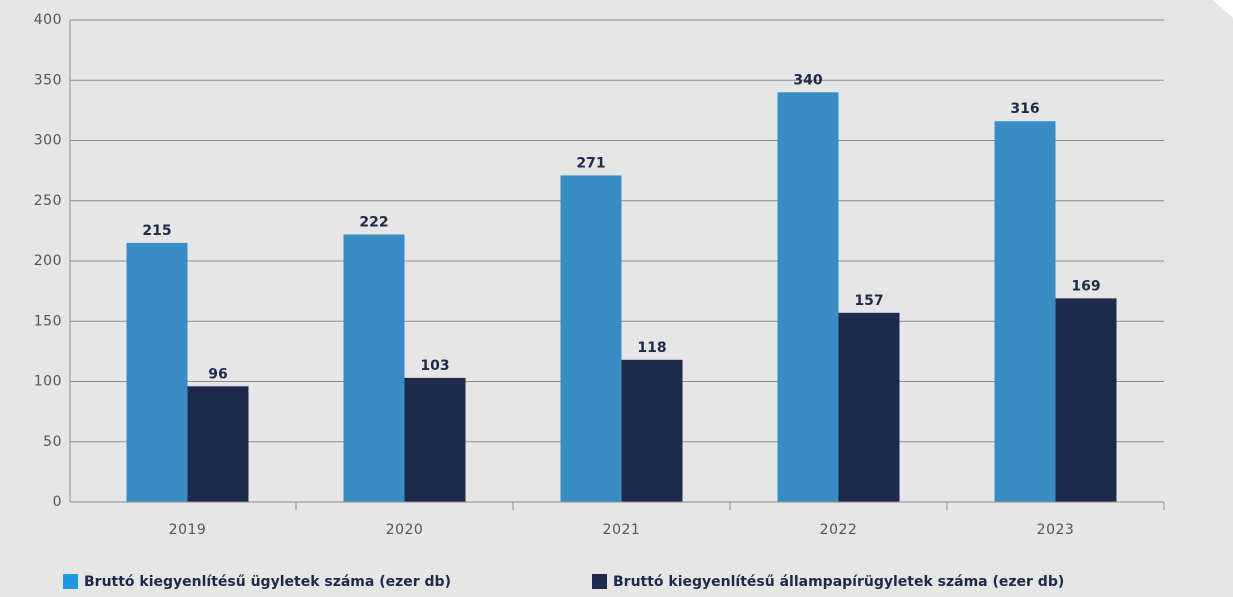 The image size is (1233, 597). Describe the element at coordinates (48, 141) in the screenshot. I see `y-tick-label: 300` at that location.